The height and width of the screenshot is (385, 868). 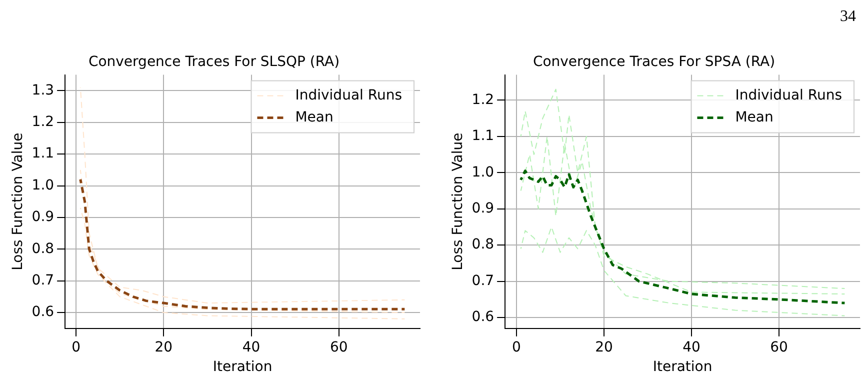 What do you see at coordinates (654, 62) in the screenshot?
I see `chart-title: Convergence Traces For SPSA (RA)` at bounding box center [654, 62].